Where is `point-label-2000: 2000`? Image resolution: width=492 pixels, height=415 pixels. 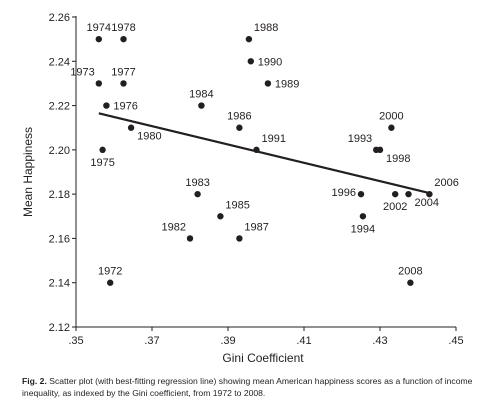
point-label-2000: 2000 is located at coordinates (391, 117).